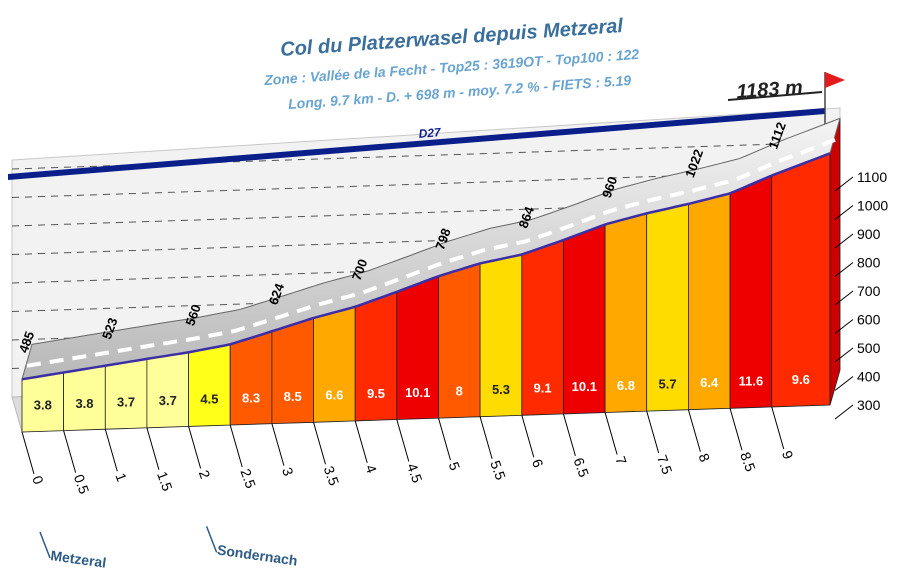 The width and height of the screenshot is (912, 584). I want to click on place-label: Sondernach, so click(257, 555).